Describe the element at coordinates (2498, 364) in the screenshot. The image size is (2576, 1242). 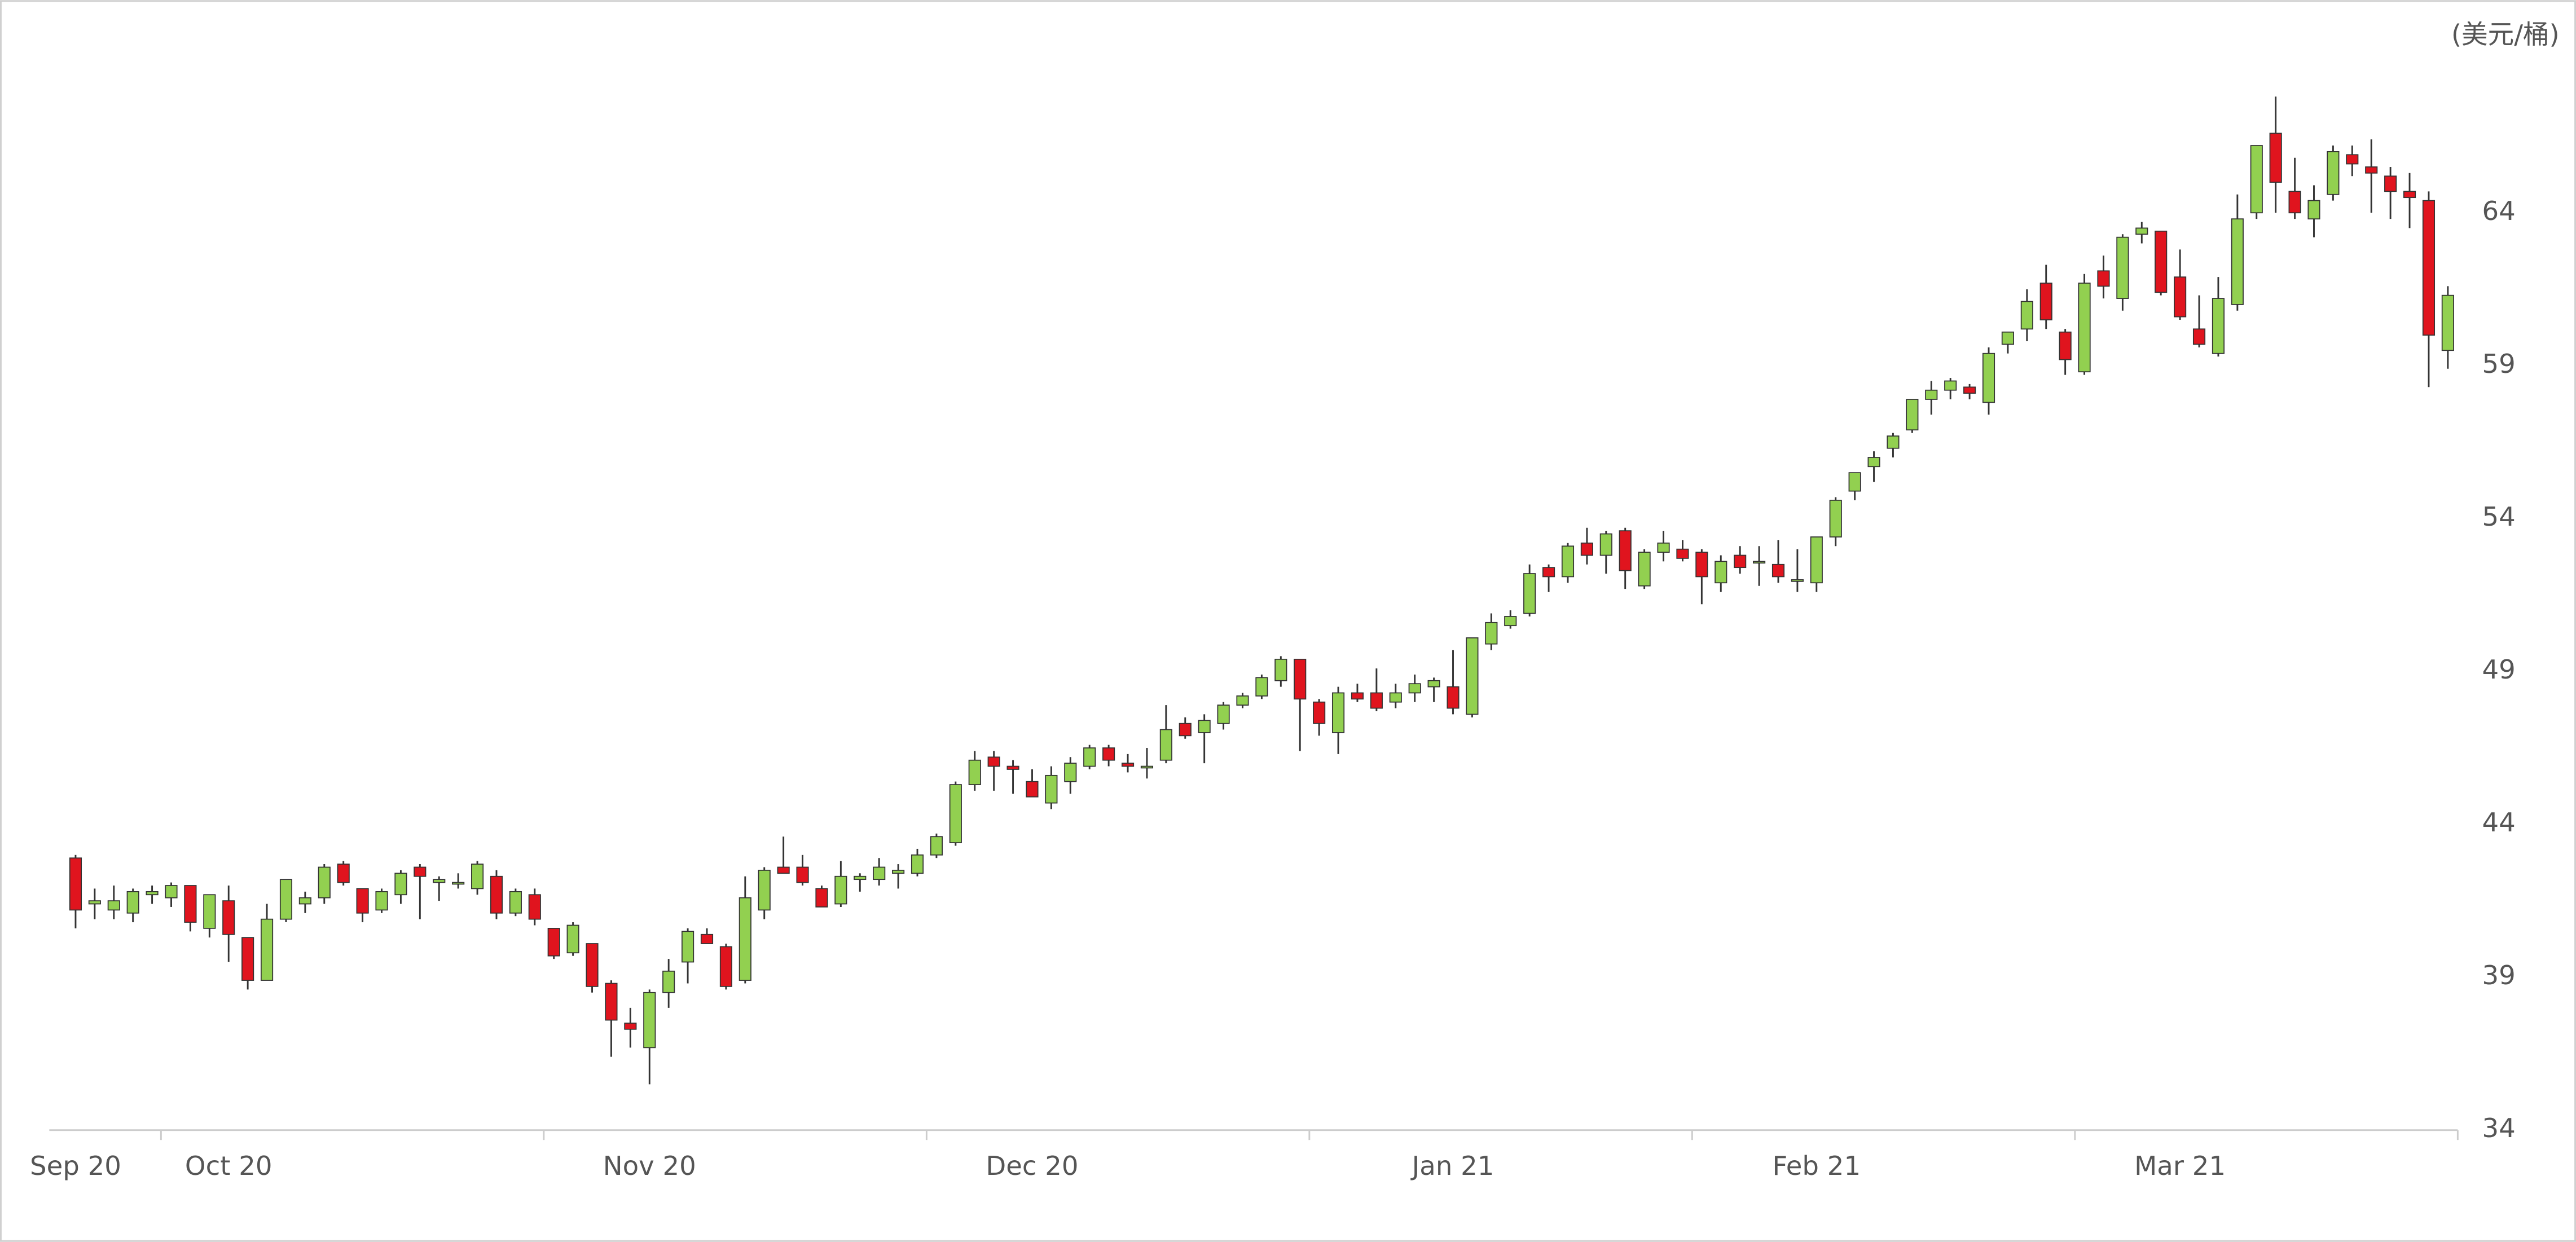
I see `y-tick-label: 59` at that location.